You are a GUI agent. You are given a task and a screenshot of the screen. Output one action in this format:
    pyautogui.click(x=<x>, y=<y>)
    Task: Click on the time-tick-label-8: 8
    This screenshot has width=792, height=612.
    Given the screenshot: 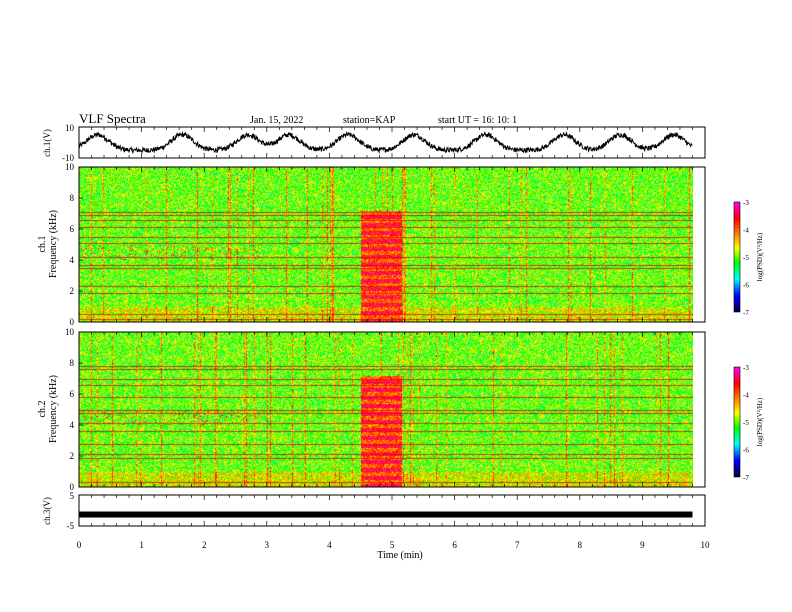 What is the action you would take?
    pyautogui.click(x=580, y=545)
    